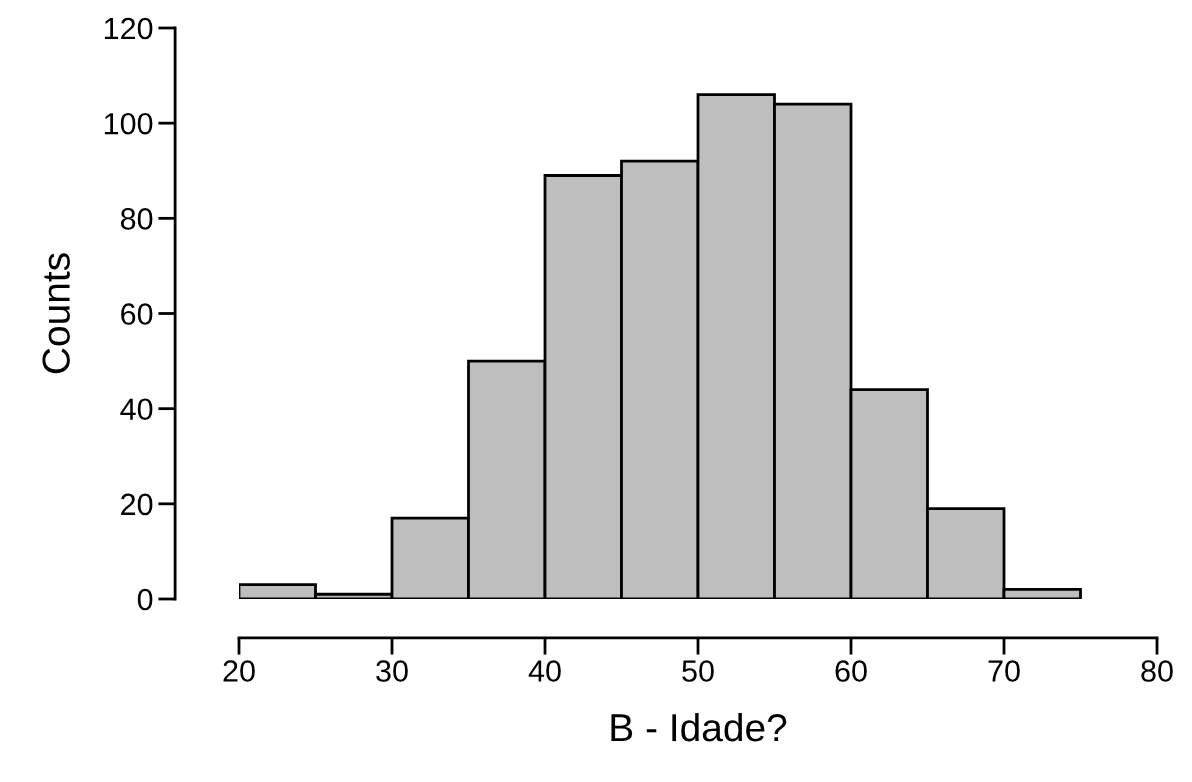 Image resolution: width=1192 pixels, height=782 pixels. Describe the element at coordinates (699, 727) in the screenshot. I see `x-axis-title: B - Idade?` at that location.